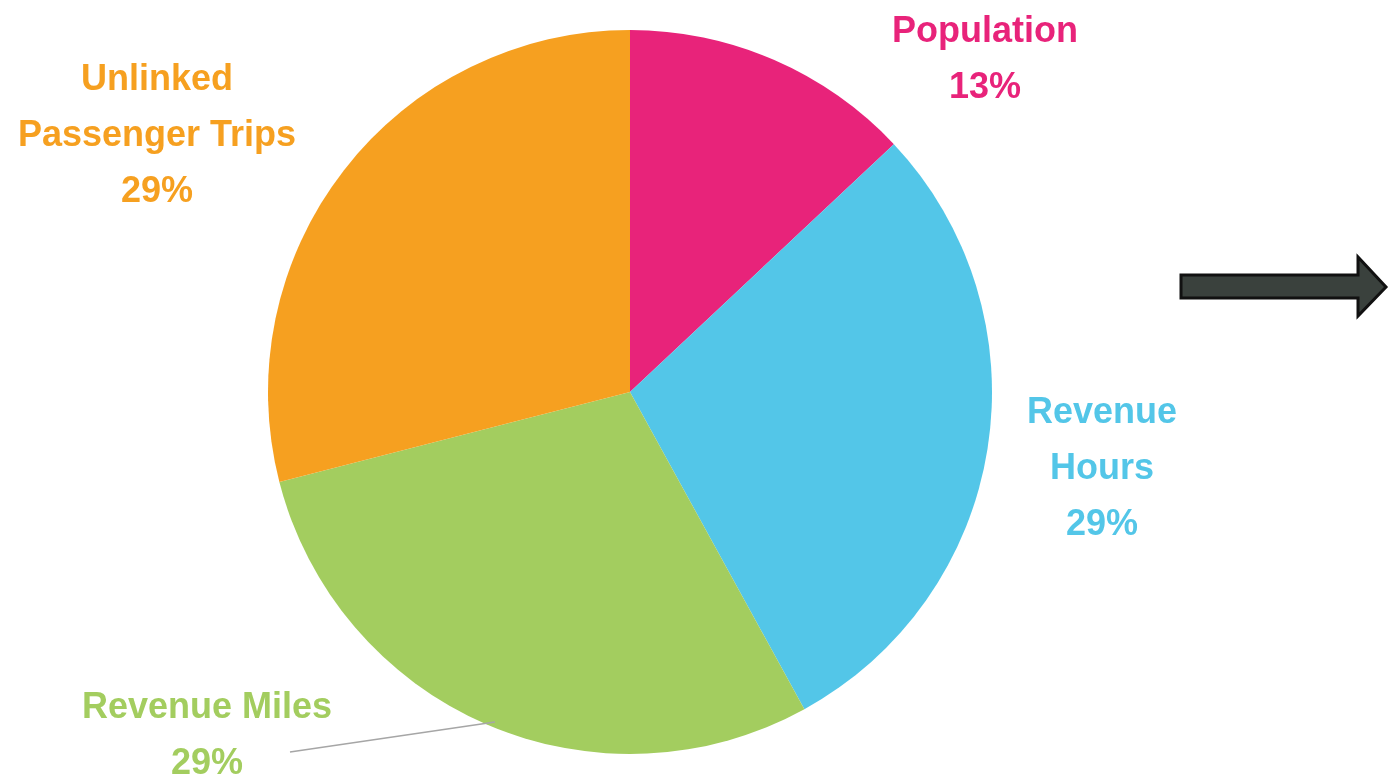 The height and width of the screenshot is (782, 1391). What do you see at coordinates (207, 705) in the screenshot?
I see `slice-label: Revenue Miles` at bounding box center [207, 705].